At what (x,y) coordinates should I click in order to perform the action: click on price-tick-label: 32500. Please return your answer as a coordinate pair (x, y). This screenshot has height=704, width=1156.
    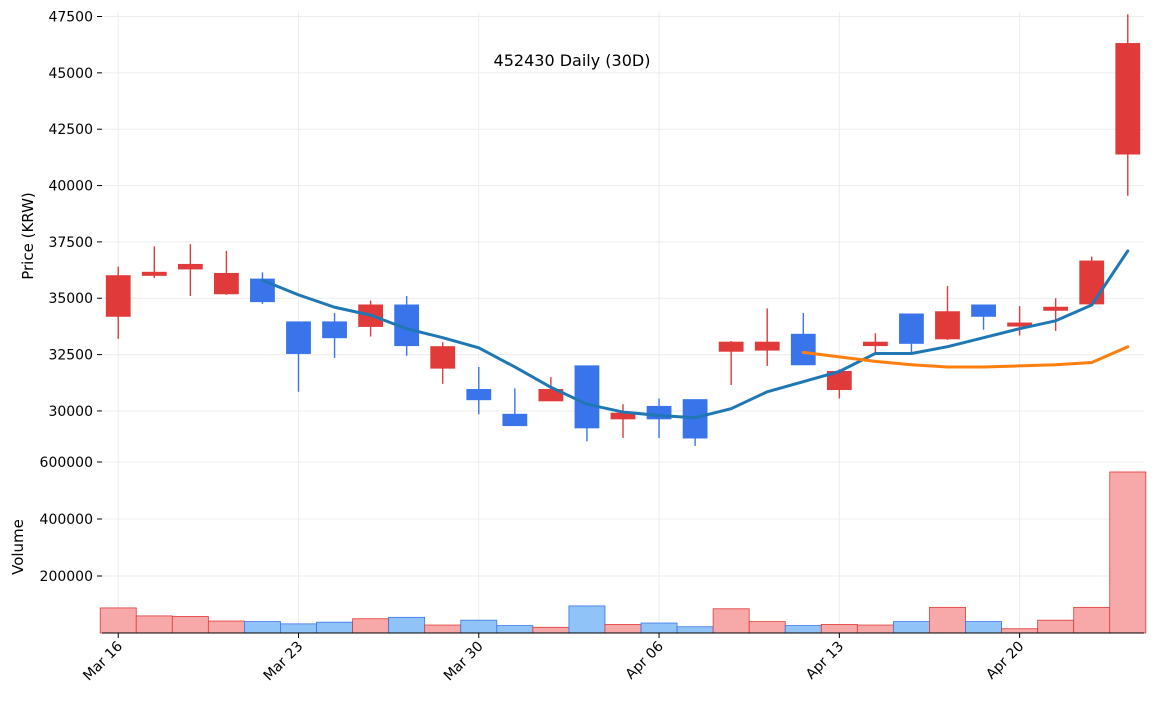
    Looking at the image, I should click on (70, 356).